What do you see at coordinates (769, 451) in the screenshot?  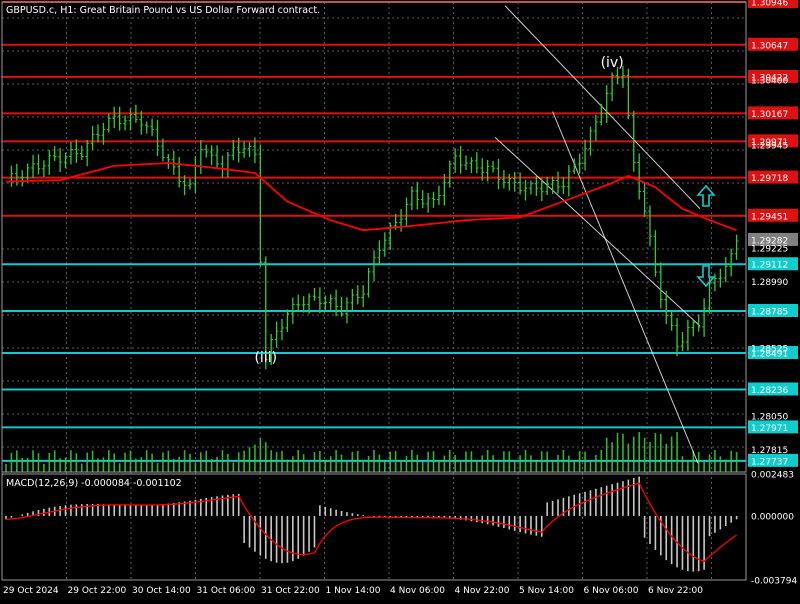 I see `price-tick-label: 1.27815` at bounding box center [769, 451].